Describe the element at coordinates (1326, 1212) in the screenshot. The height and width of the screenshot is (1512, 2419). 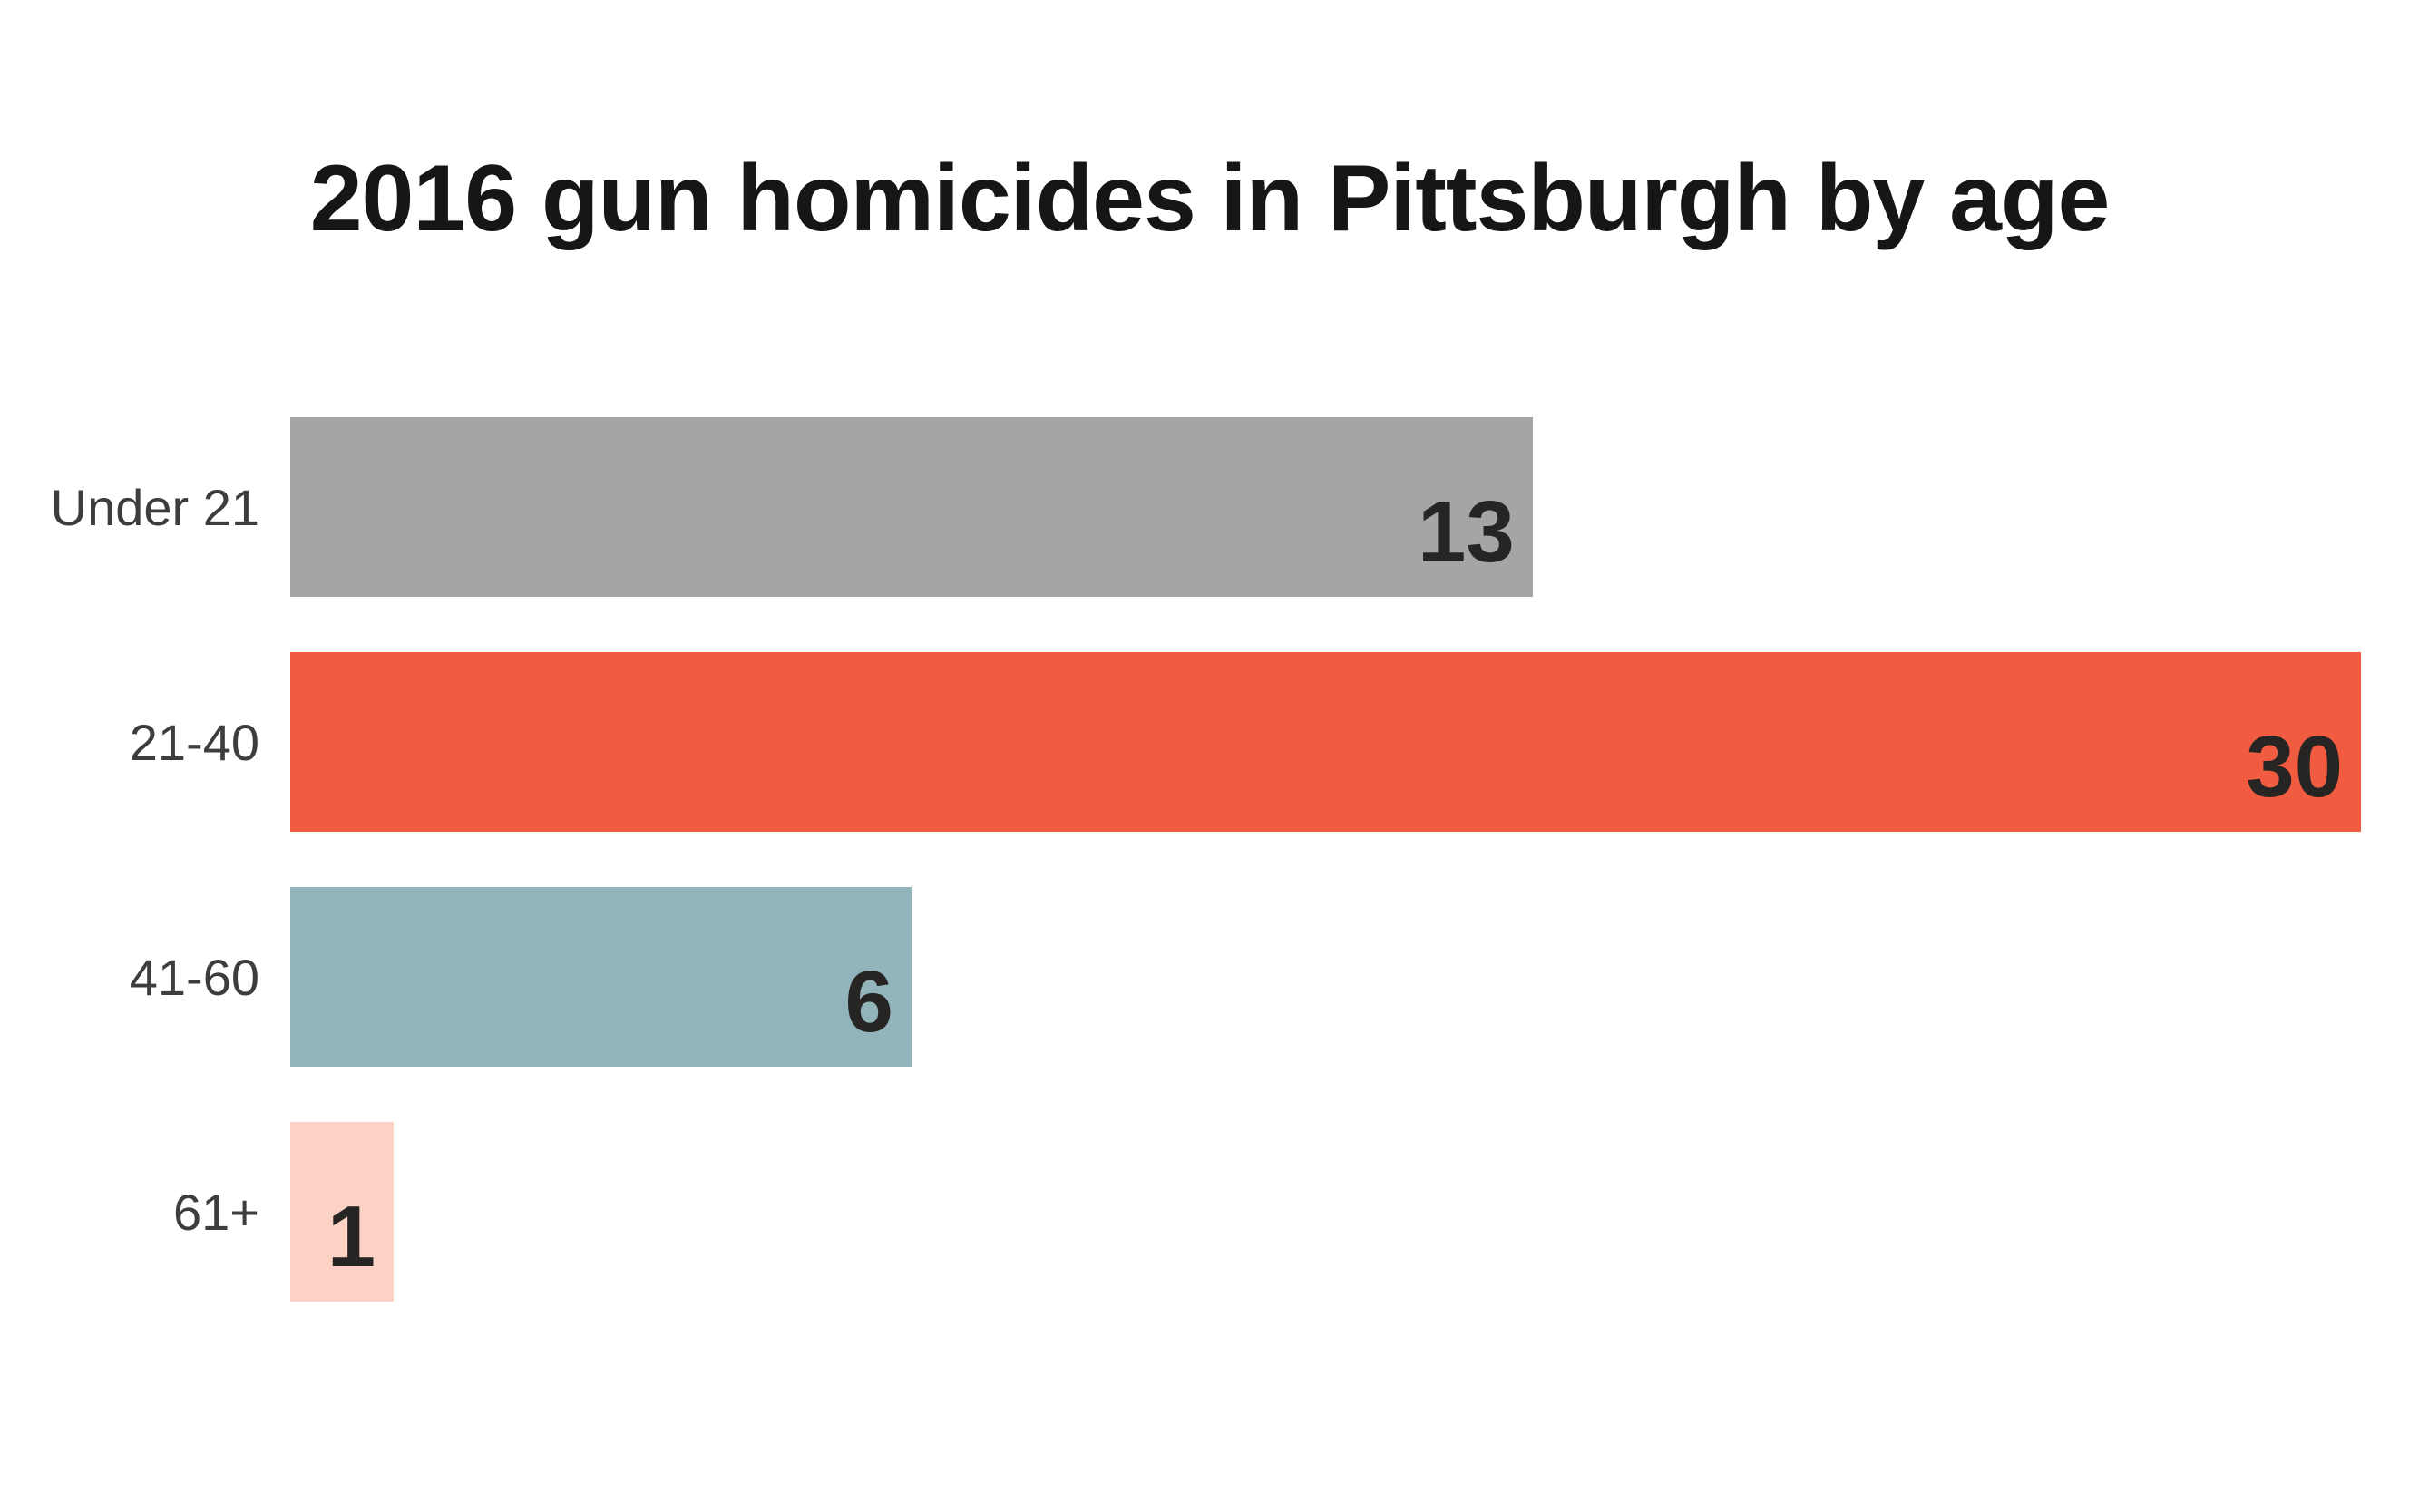
I see `bar-track: 1` at that location.